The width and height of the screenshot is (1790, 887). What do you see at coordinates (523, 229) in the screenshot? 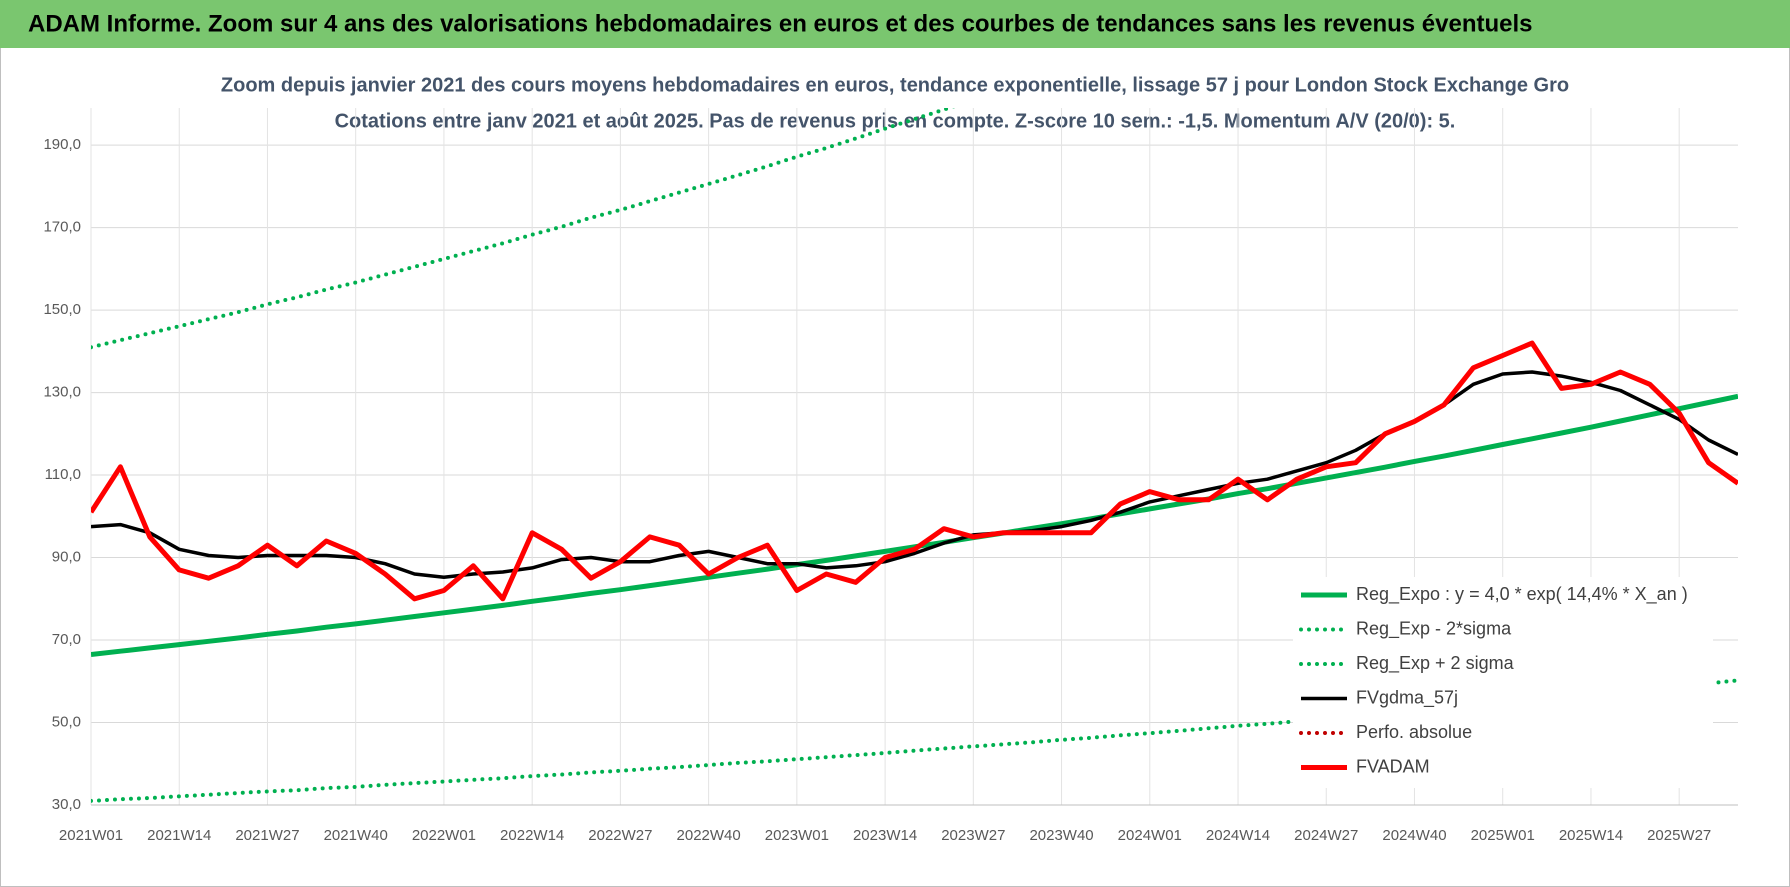
I see `series-line` at bounding box center [523, 229].